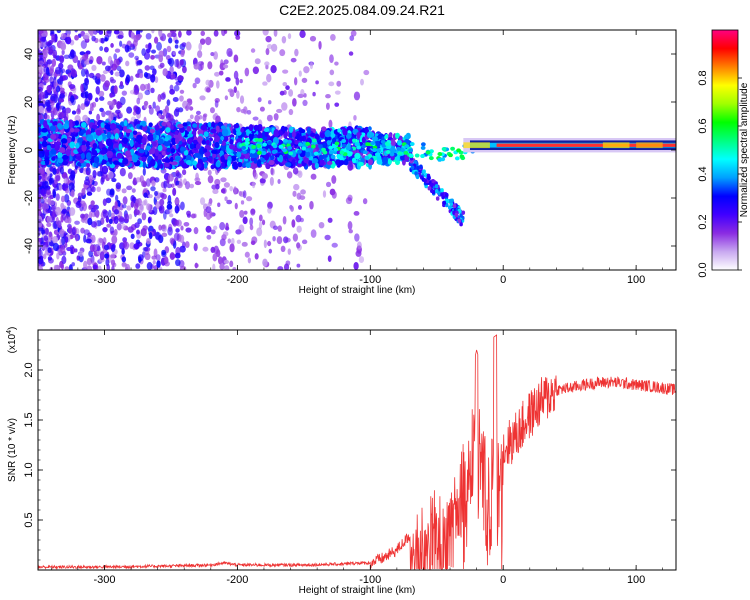  I want to click on colorbar-label: Normalized spectral amplitude, so click(744, 149).